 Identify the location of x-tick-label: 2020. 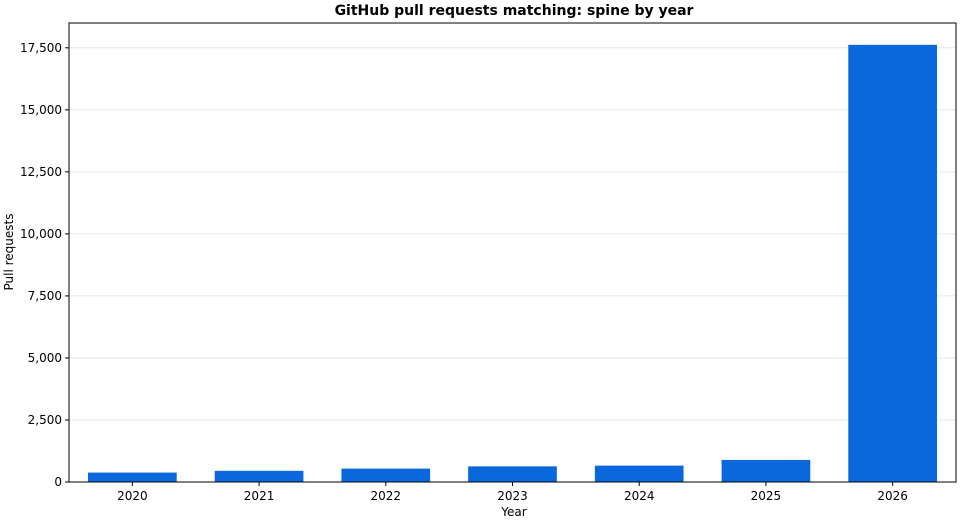
(132, 496).